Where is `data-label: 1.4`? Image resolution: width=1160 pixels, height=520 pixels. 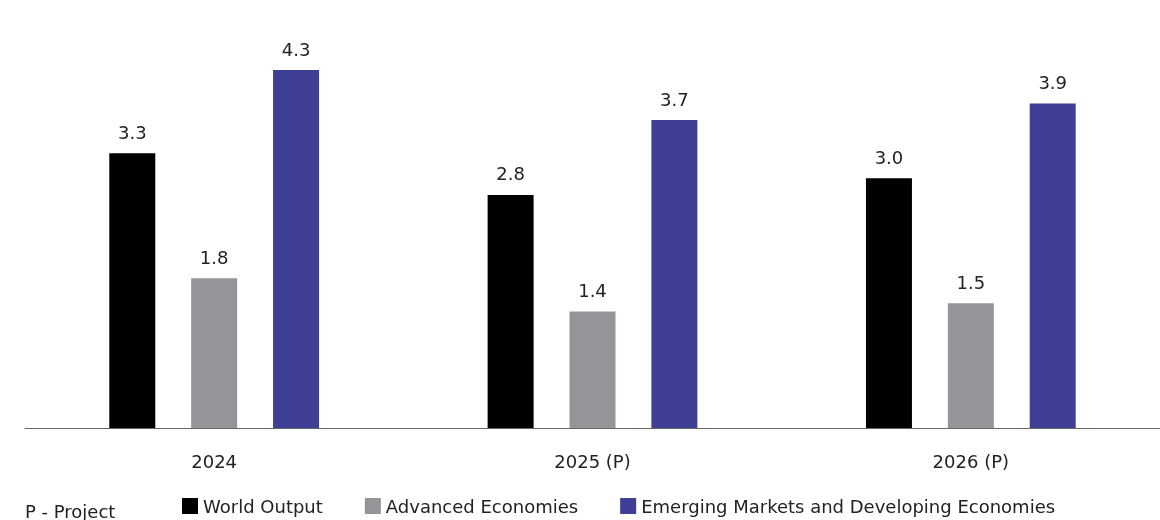
data-label: 1.4 is located at coordinates (592, 290).